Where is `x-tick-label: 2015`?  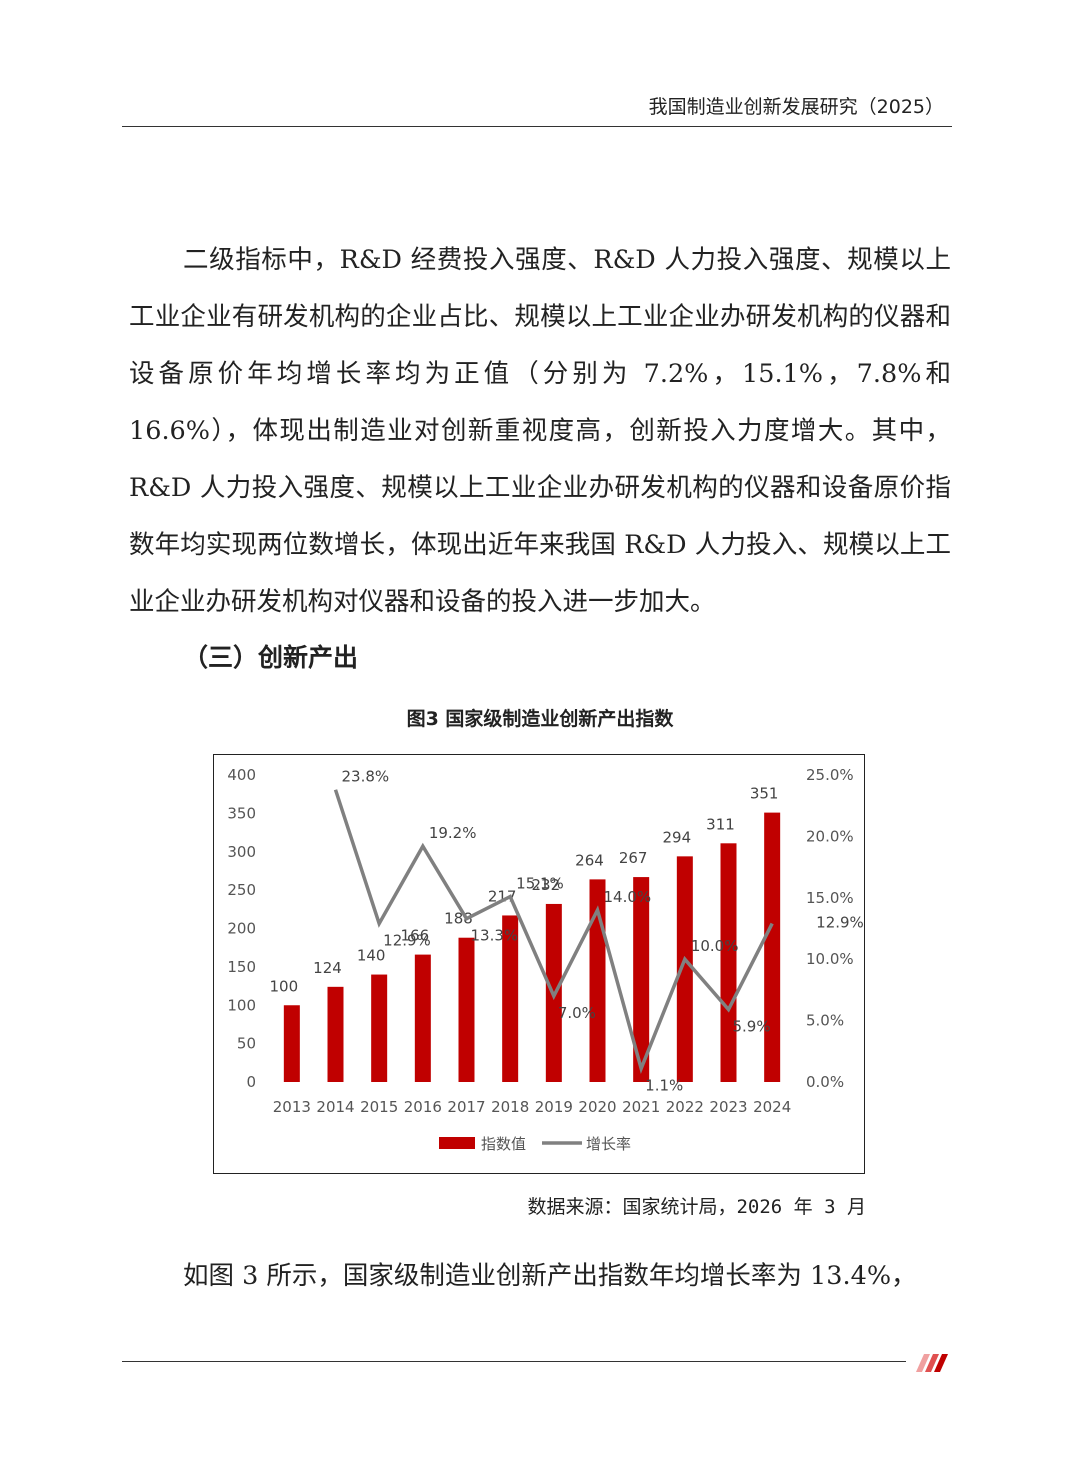
x-tick-label: 2015 is located at coordinates (379, 1107).